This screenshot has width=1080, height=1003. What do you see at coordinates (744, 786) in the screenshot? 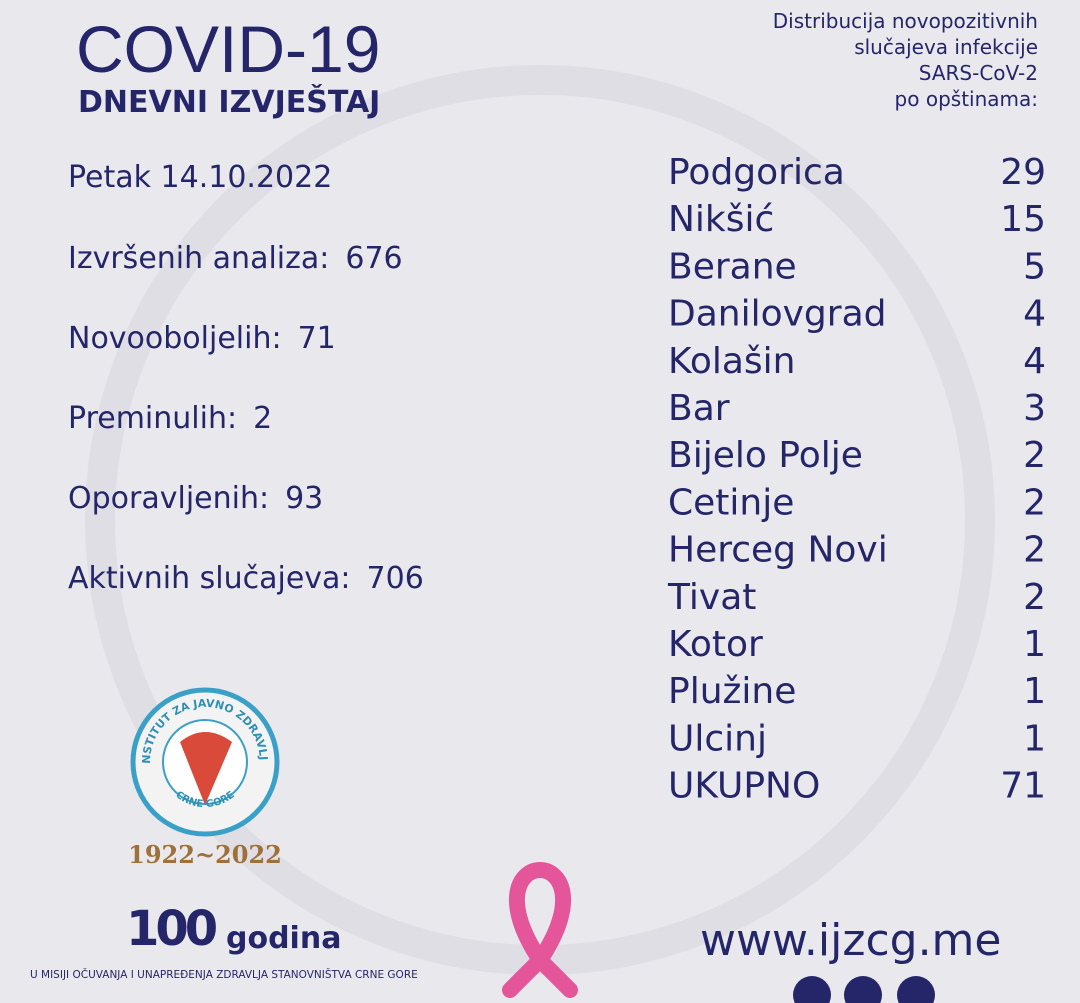
I see `municipality: UKUPNO` at bounding box center [744, 786].